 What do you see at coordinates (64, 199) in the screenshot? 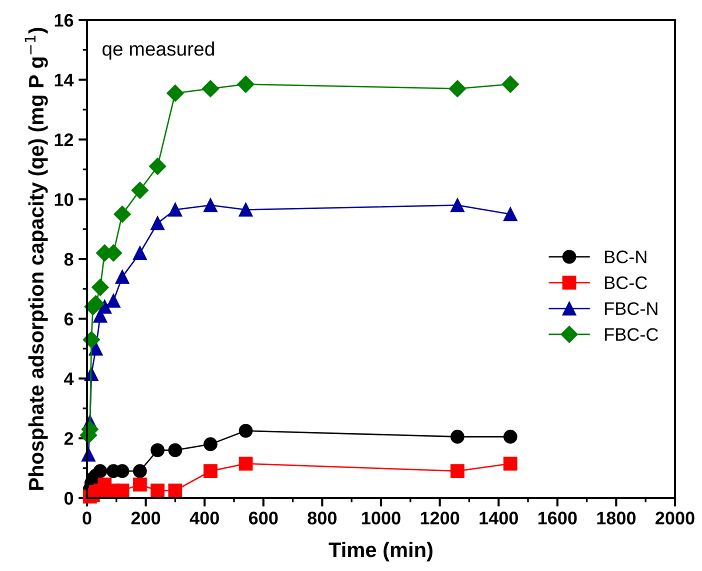
I see `y-tick-label: 10` at bounding box center [64, 199].